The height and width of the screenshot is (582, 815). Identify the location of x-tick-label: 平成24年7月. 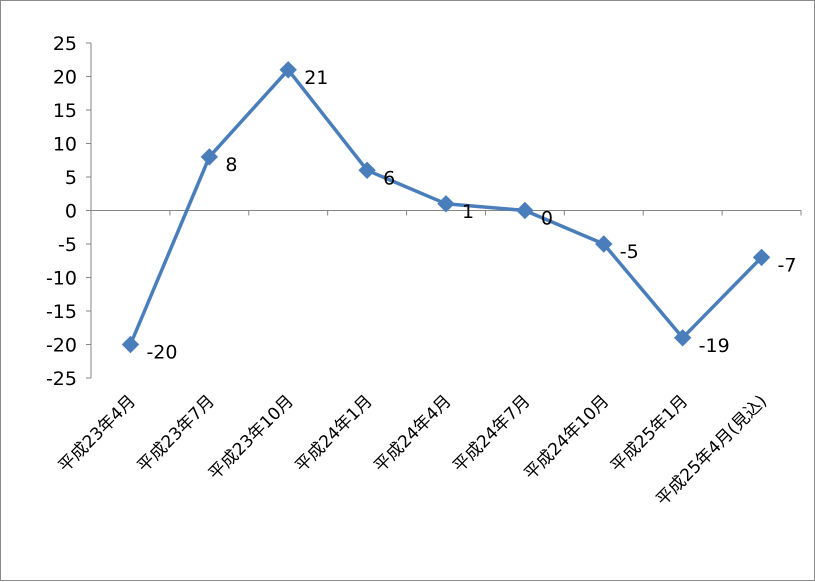
(491, 433).